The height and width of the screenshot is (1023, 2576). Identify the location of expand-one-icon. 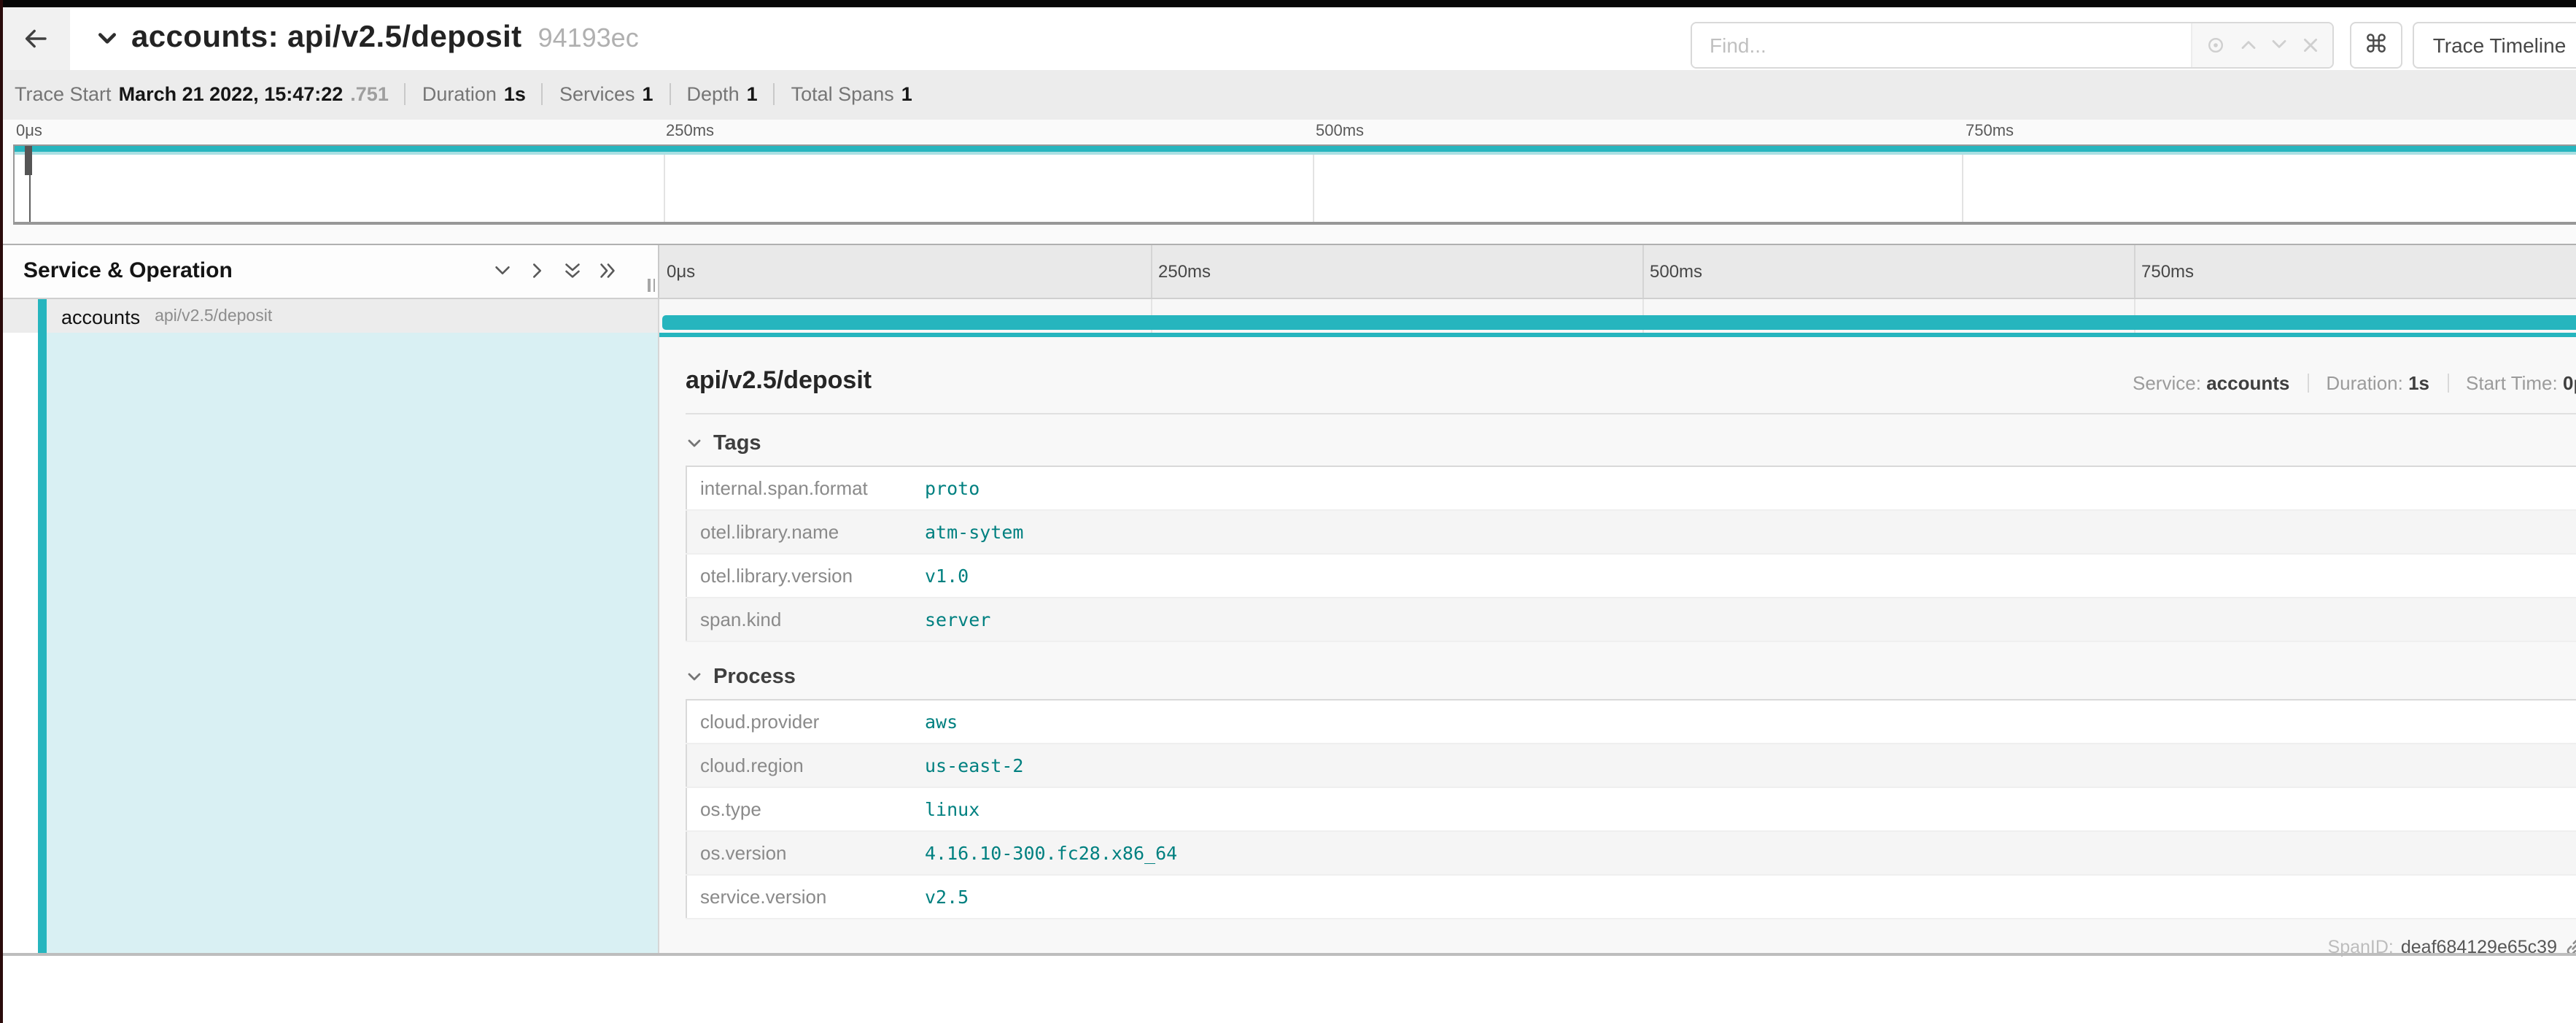
(538, 271).